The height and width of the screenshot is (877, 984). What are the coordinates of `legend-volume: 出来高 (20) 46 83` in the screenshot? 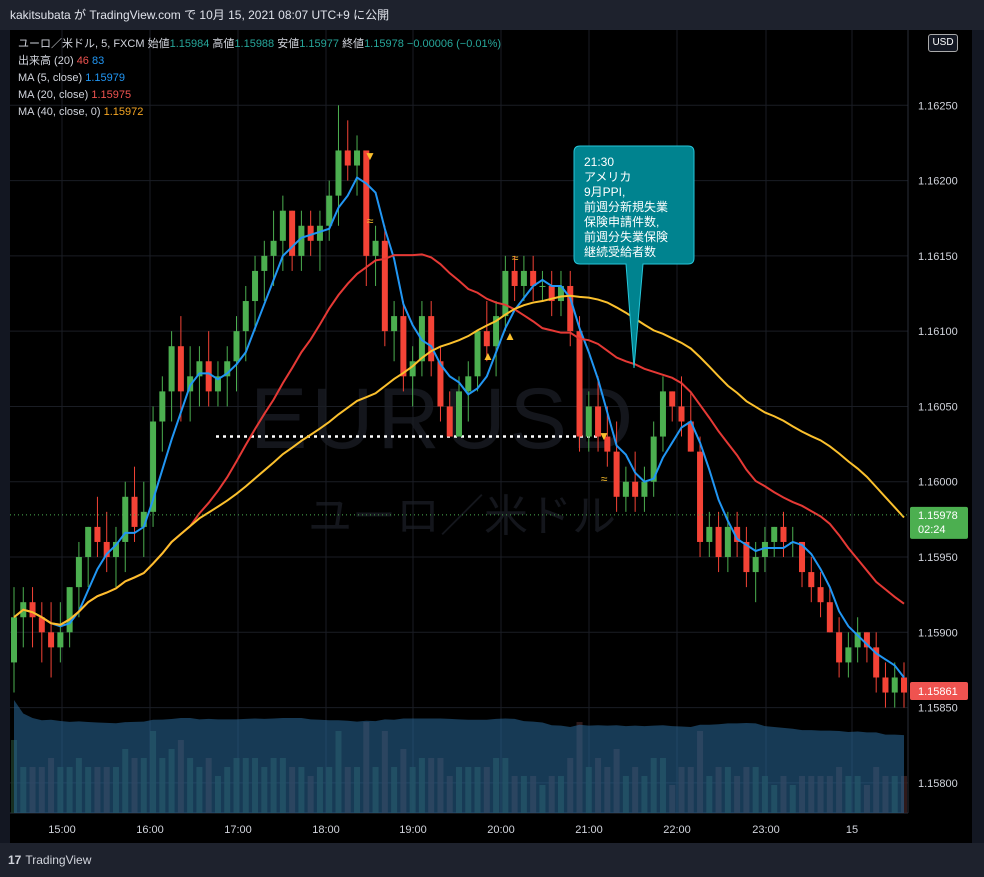 It's located at (259, 61).